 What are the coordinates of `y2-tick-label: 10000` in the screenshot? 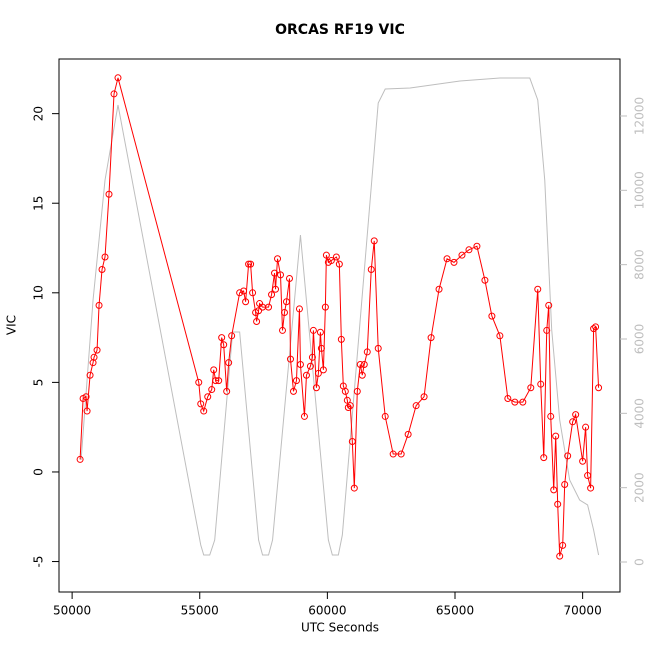 It's located at (640, 190).